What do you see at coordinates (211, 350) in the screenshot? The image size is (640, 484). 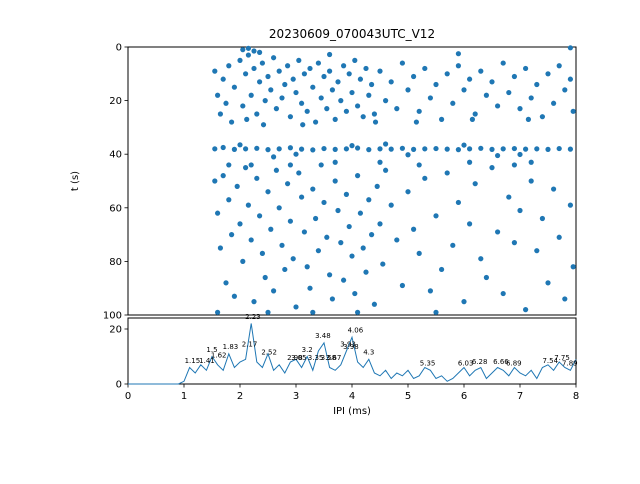 I see `peak-annotation: 1.5` at bounding box center [211, 350].